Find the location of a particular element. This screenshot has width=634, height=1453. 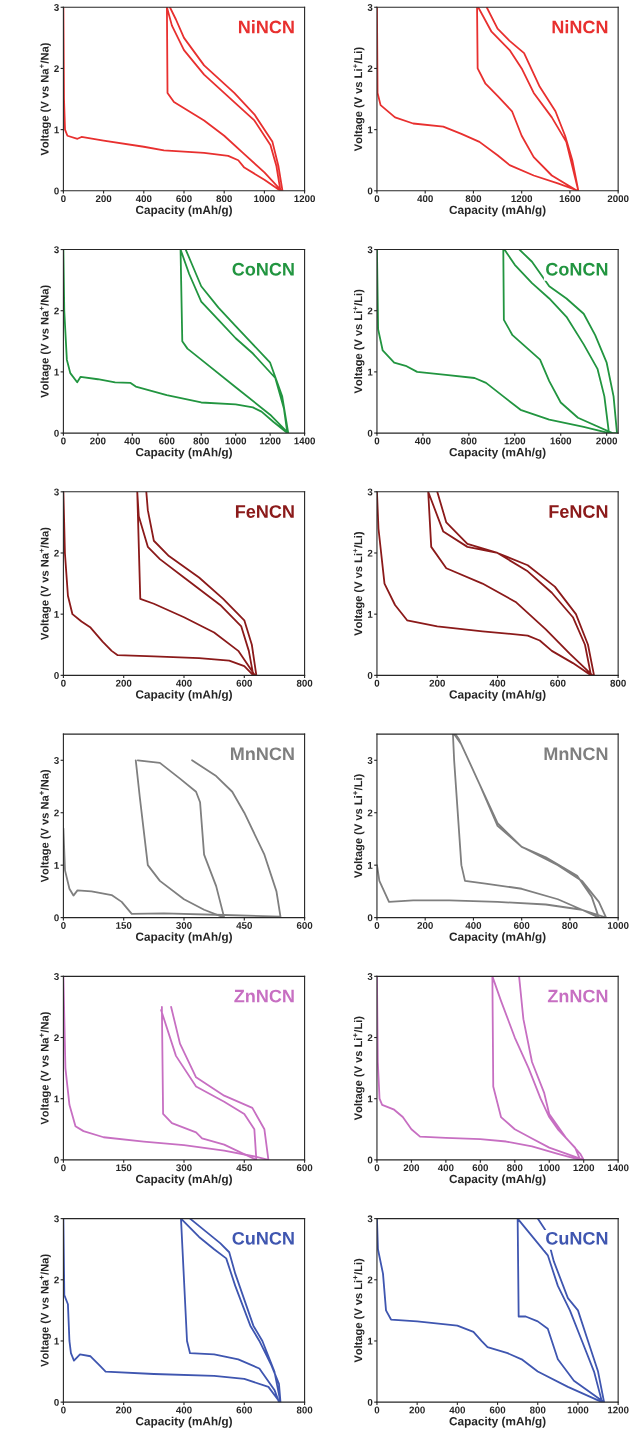

text: ZnNCN is located at coordinates (264, 996).